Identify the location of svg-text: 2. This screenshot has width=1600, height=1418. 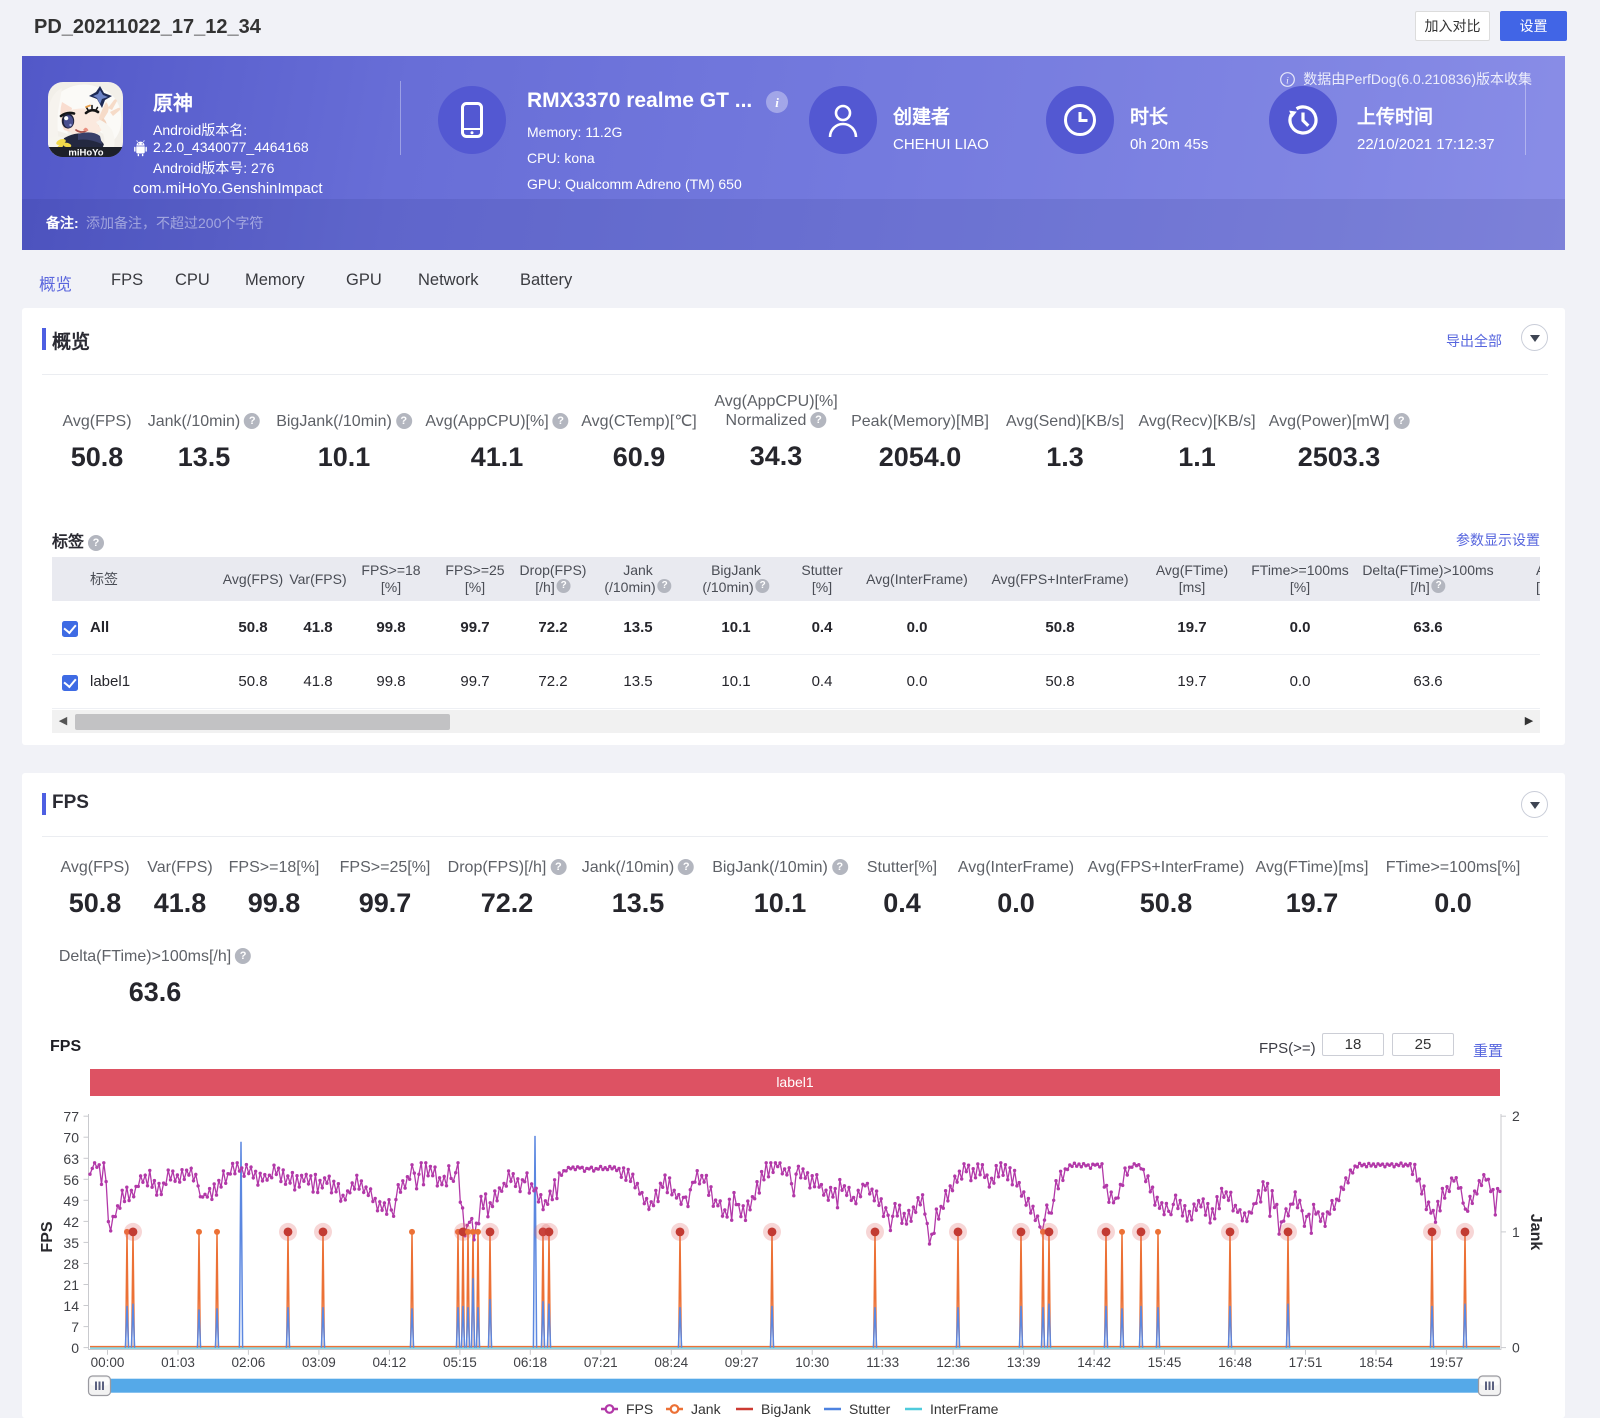
(1516, 1116).